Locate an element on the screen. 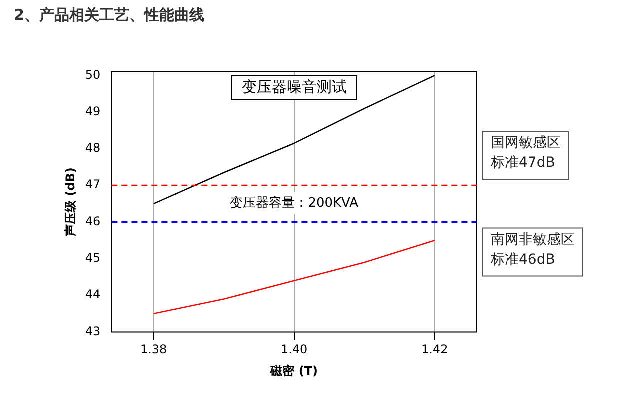 The width and height of the screenshot is (637, 399). ref-line-label: 国网敏感区标准47dB is located at coordinates (525, 153).